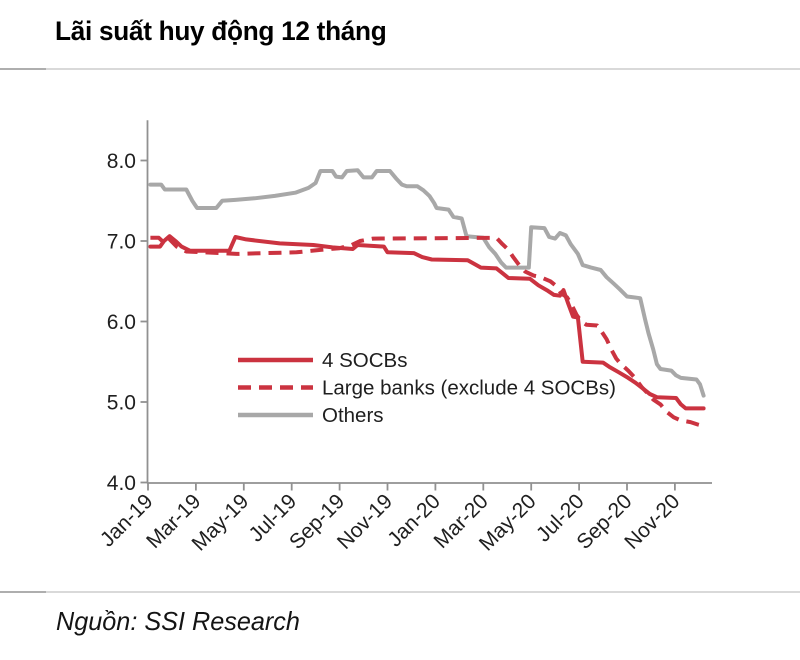 The image size is (800, 660). What do you see at coordinates (121, 322) in the screenshot?
I see `y-tick-label: 6.0` at bounding box center [121, 322].